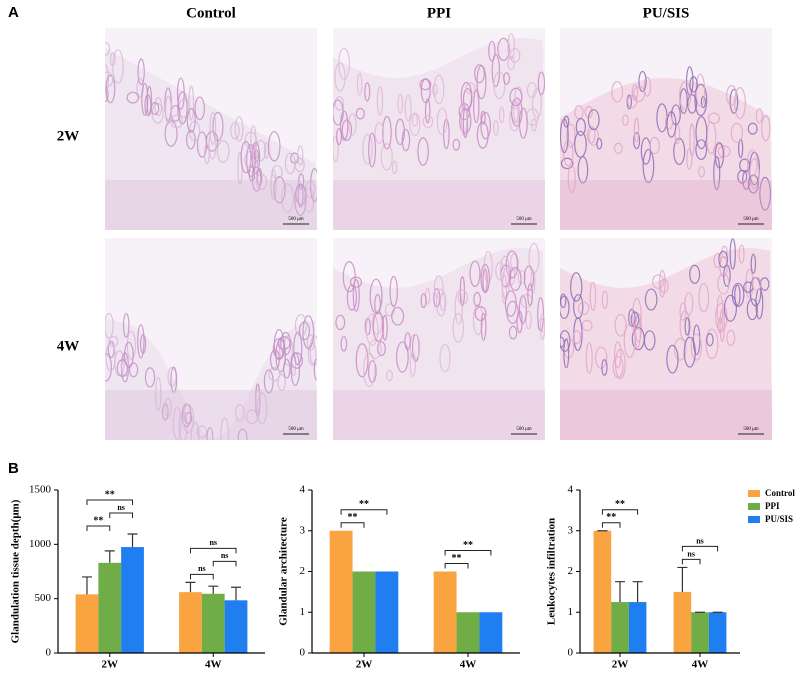 This screenshot has width=800, height=675. What do you see at coordinates (49, 653) in the screenshot?
I see `y-tick-label: 0` at bounding box center [49, 653].